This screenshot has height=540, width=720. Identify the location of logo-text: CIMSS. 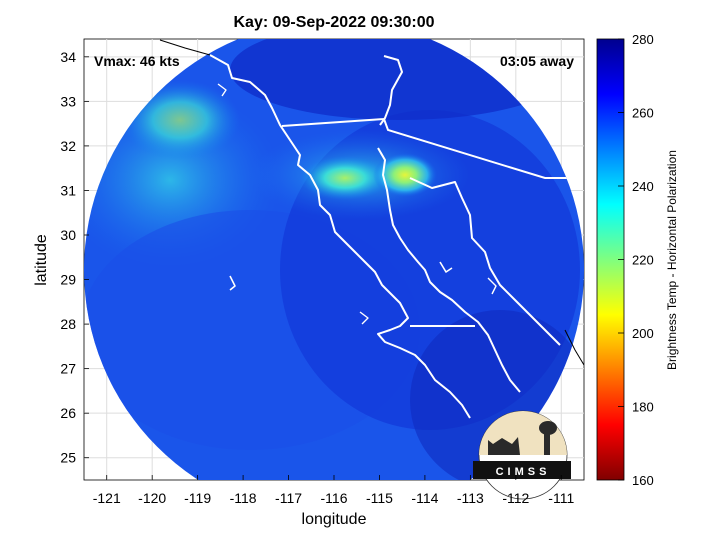
(523, 472).